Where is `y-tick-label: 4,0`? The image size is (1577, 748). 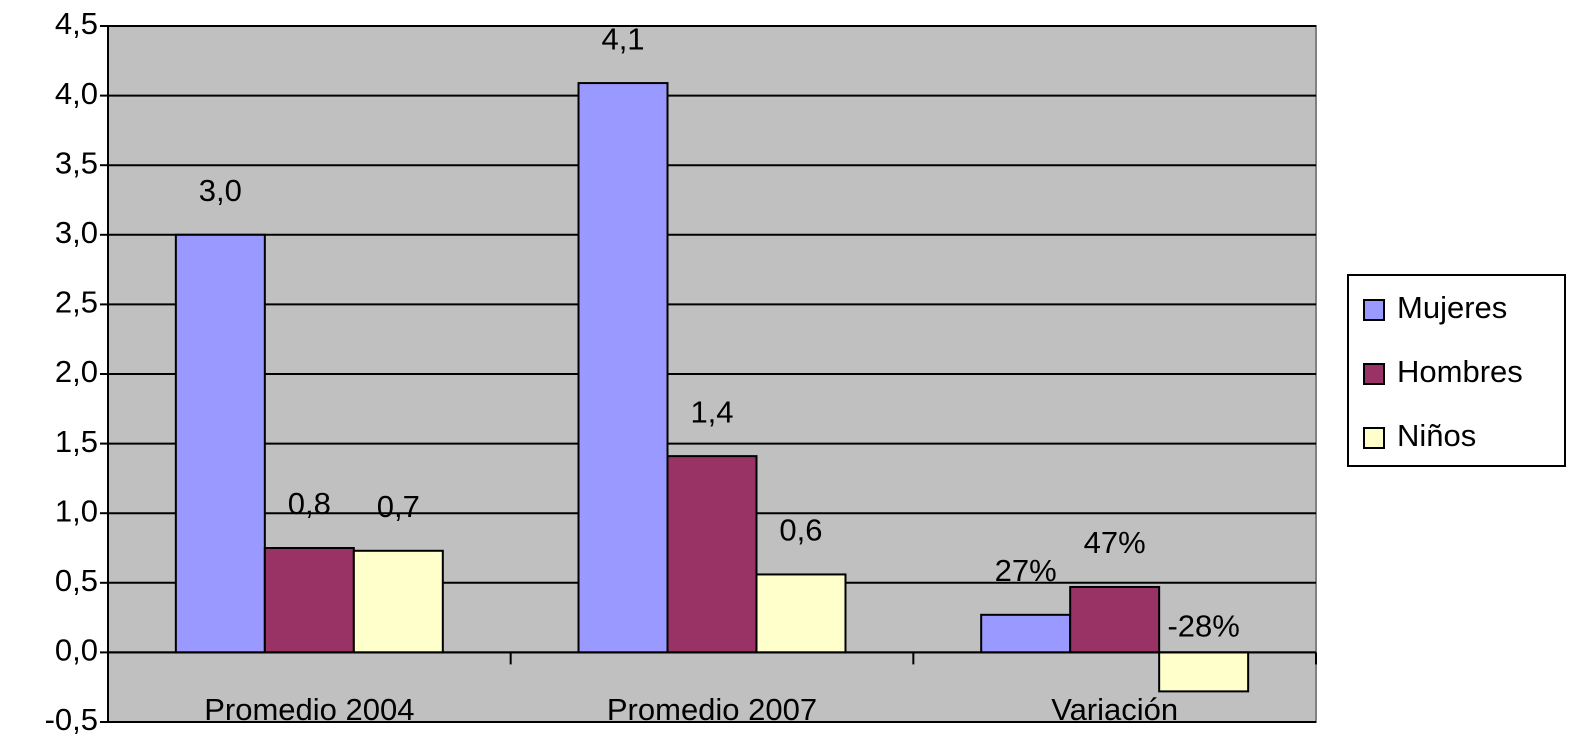 y-tick-label: 4,0 is located at coordinates (76, 93).